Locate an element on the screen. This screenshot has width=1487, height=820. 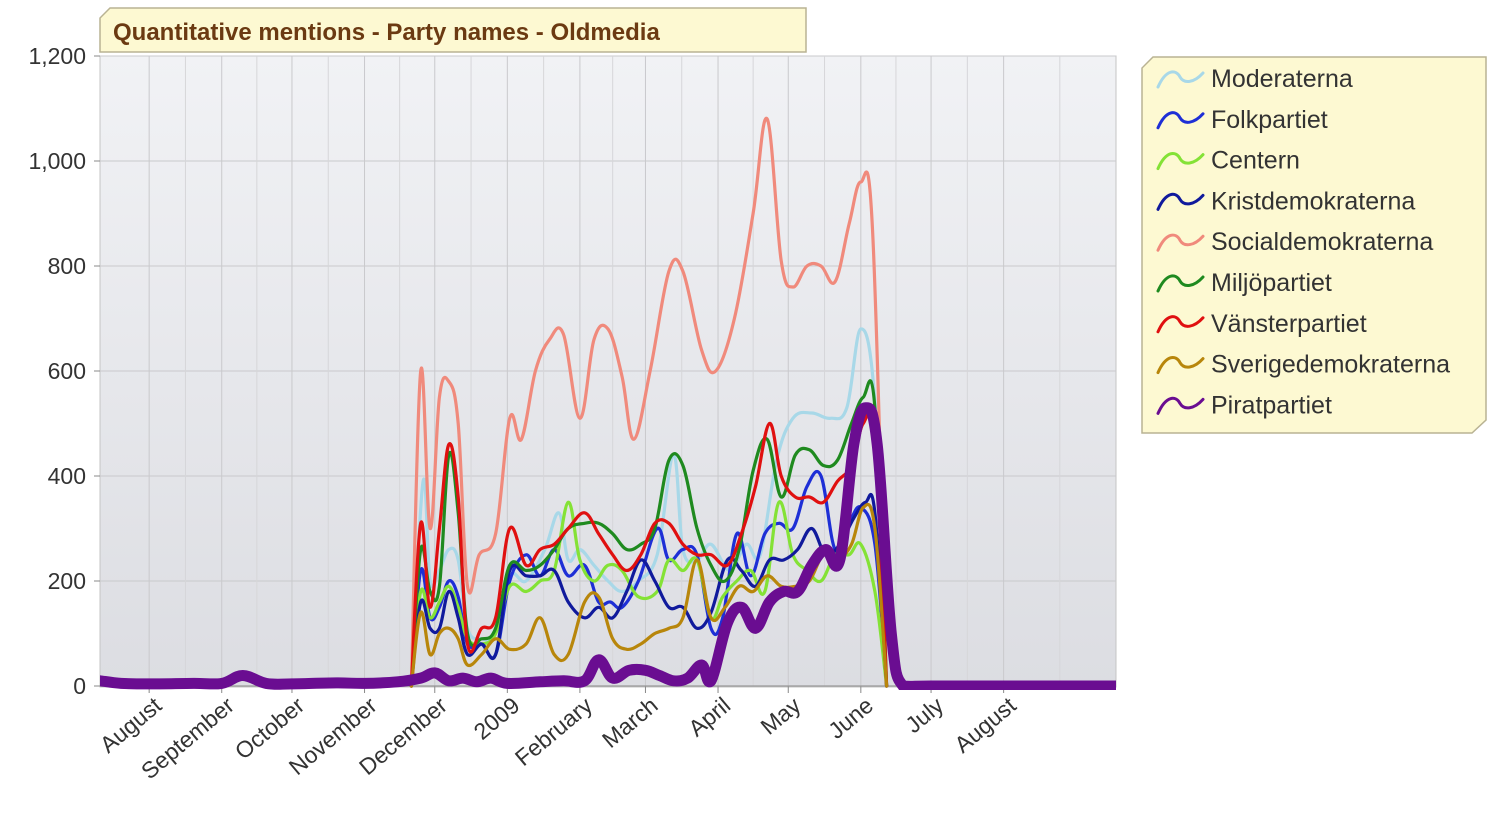
x-tick-label: July is located at coordinates (924, 715).